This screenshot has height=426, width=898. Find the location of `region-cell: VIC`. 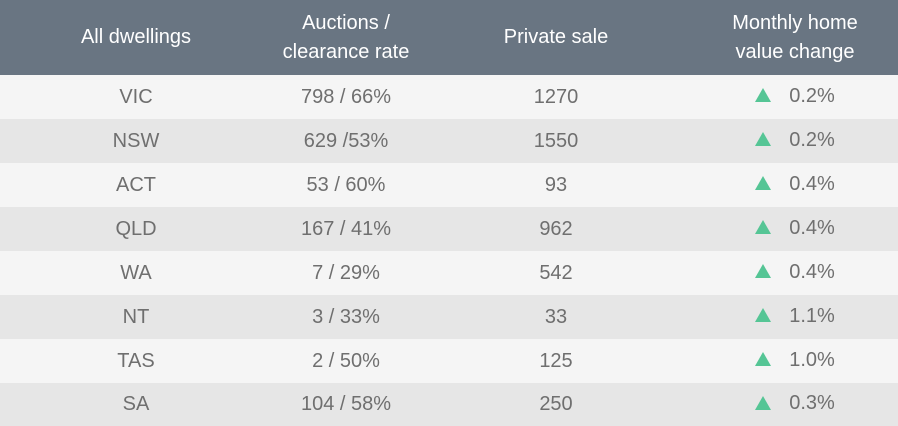

region-cell: VIC is located at coordinates (136, 97).